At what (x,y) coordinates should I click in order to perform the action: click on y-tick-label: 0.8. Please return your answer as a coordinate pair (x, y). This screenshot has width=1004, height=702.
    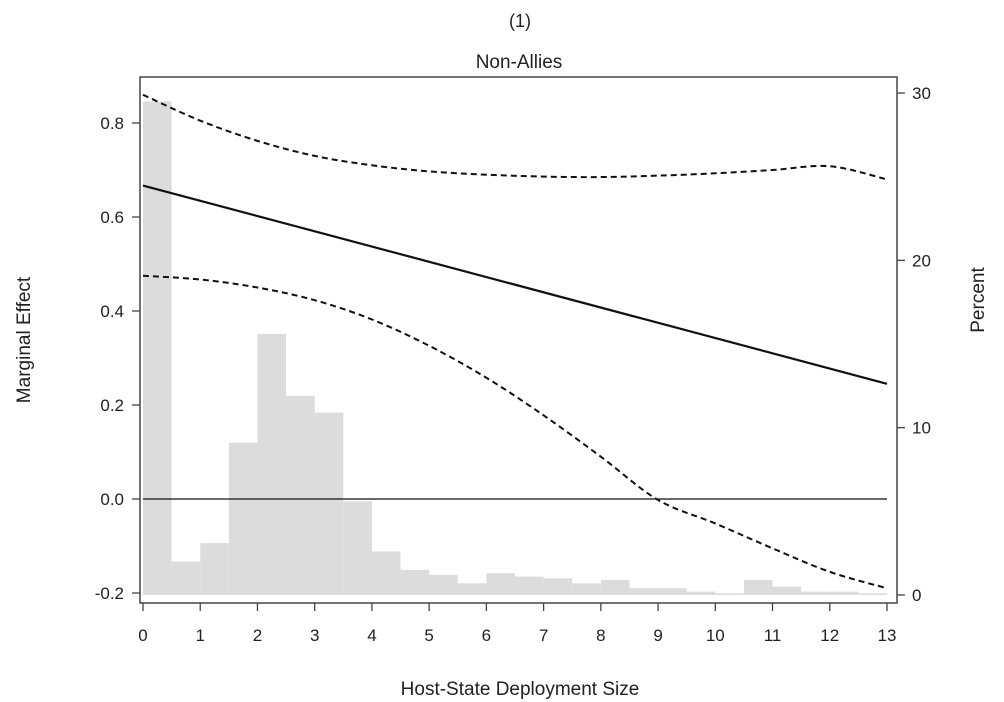
    Looking at the image, I should click on (112, 123).